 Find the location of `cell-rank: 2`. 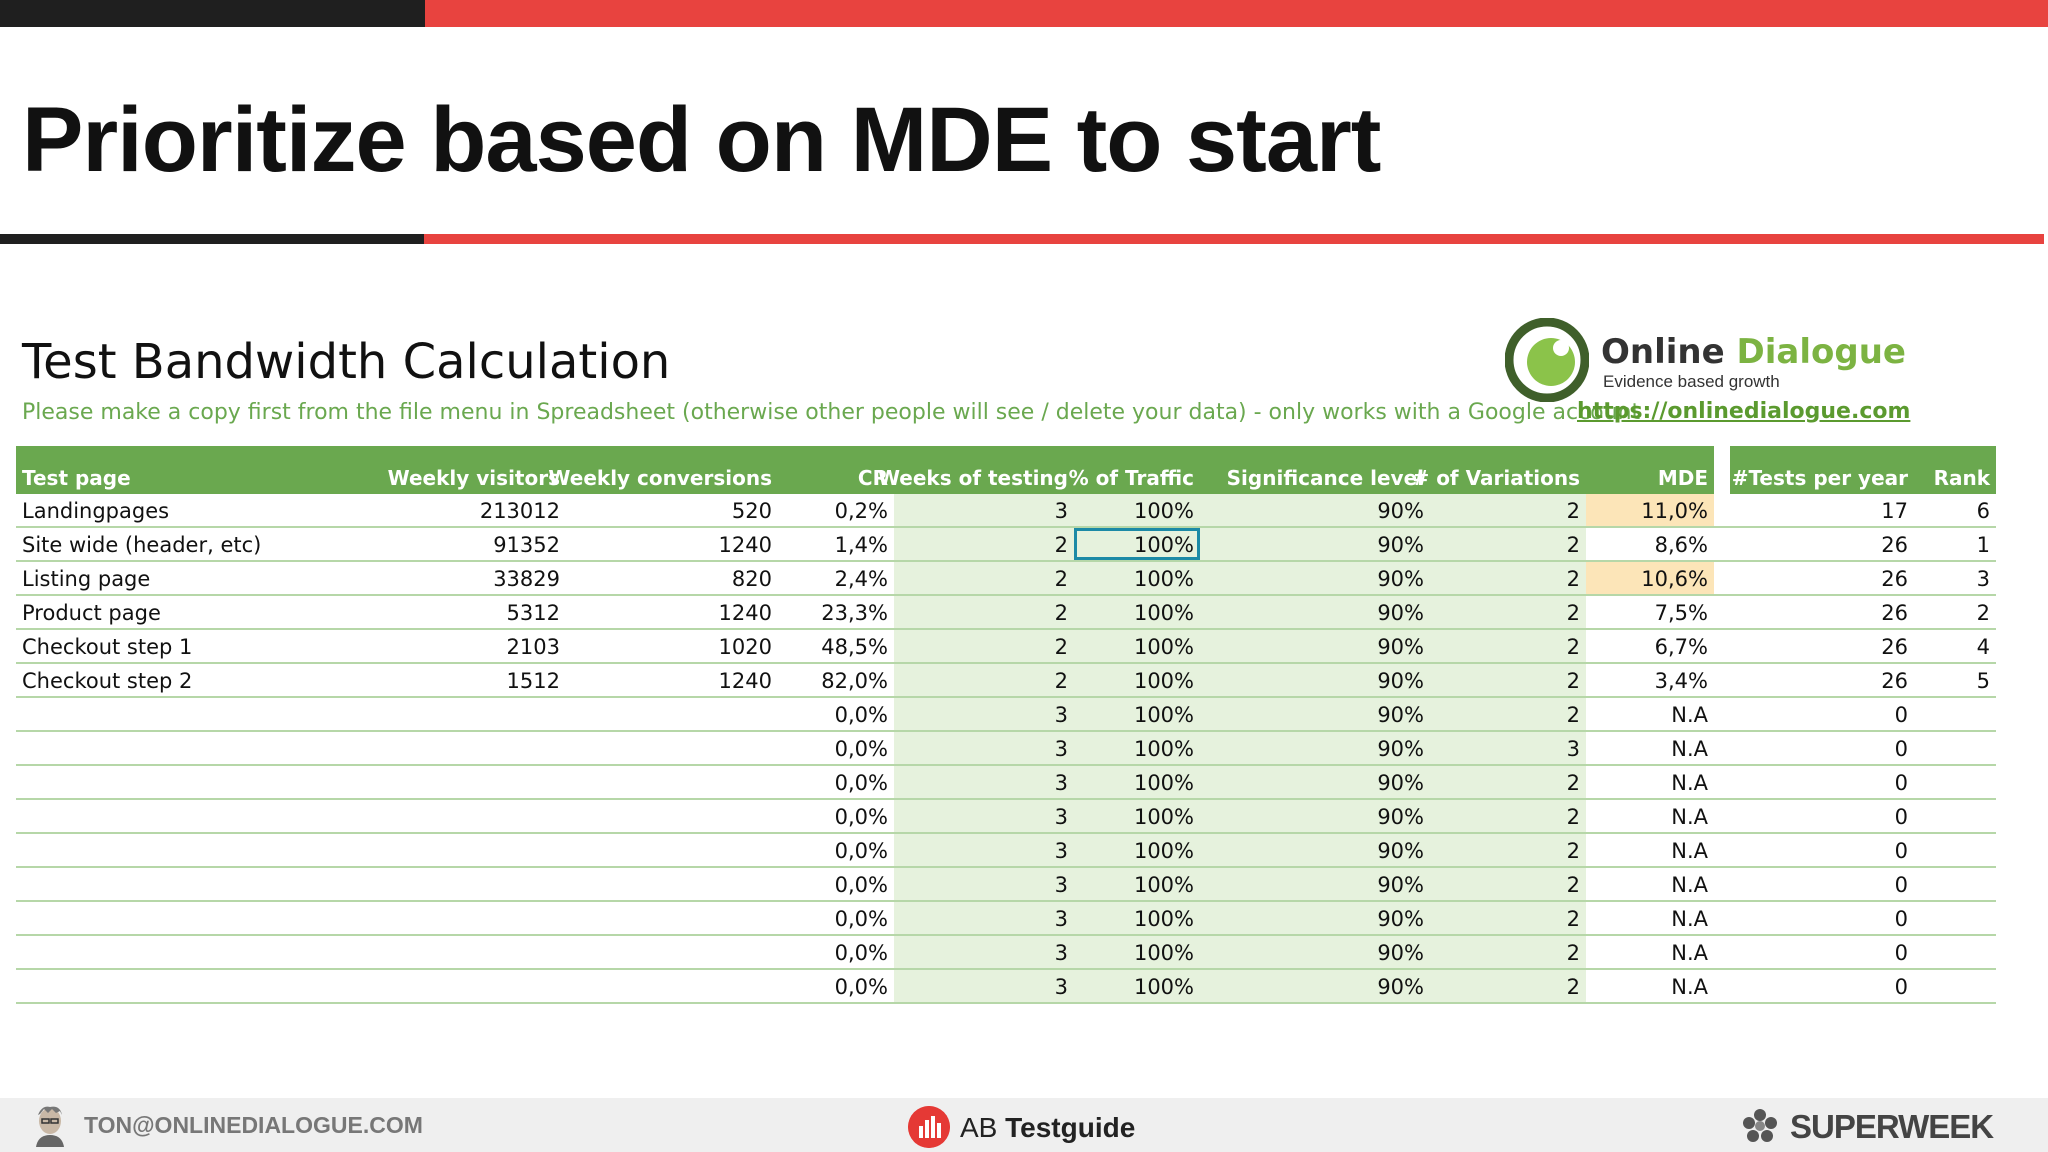

cell-rank: 2 is located at coordinates (1983, 613).